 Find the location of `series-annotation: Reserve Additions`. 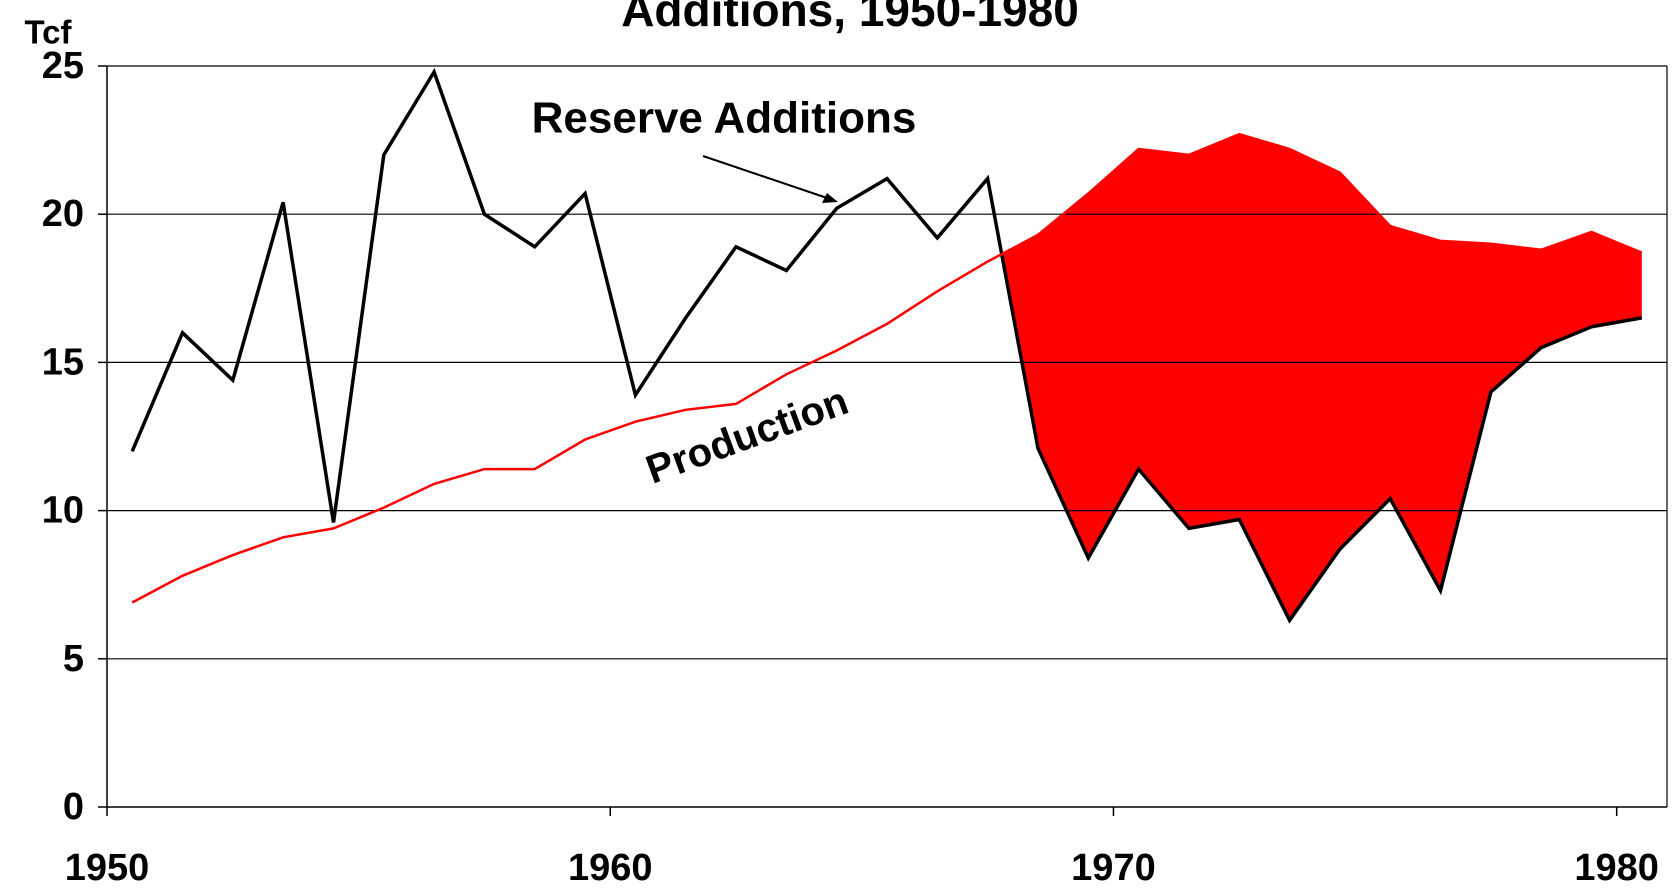

series-annotation: Reserve Additions is located at coordinates (724, 118).